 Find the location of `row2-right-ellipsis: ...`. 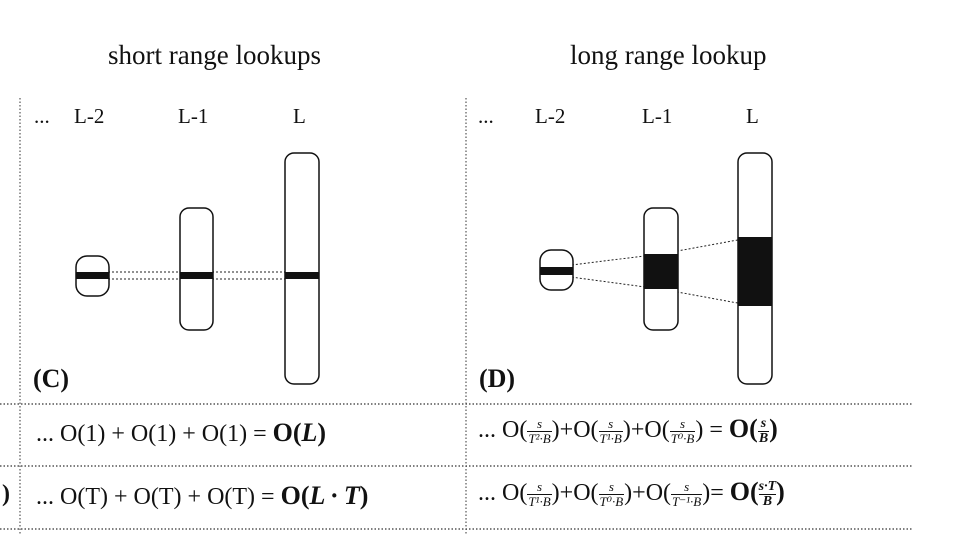

row2-right-ellipsis: ... is located at coordinates (487, 493).